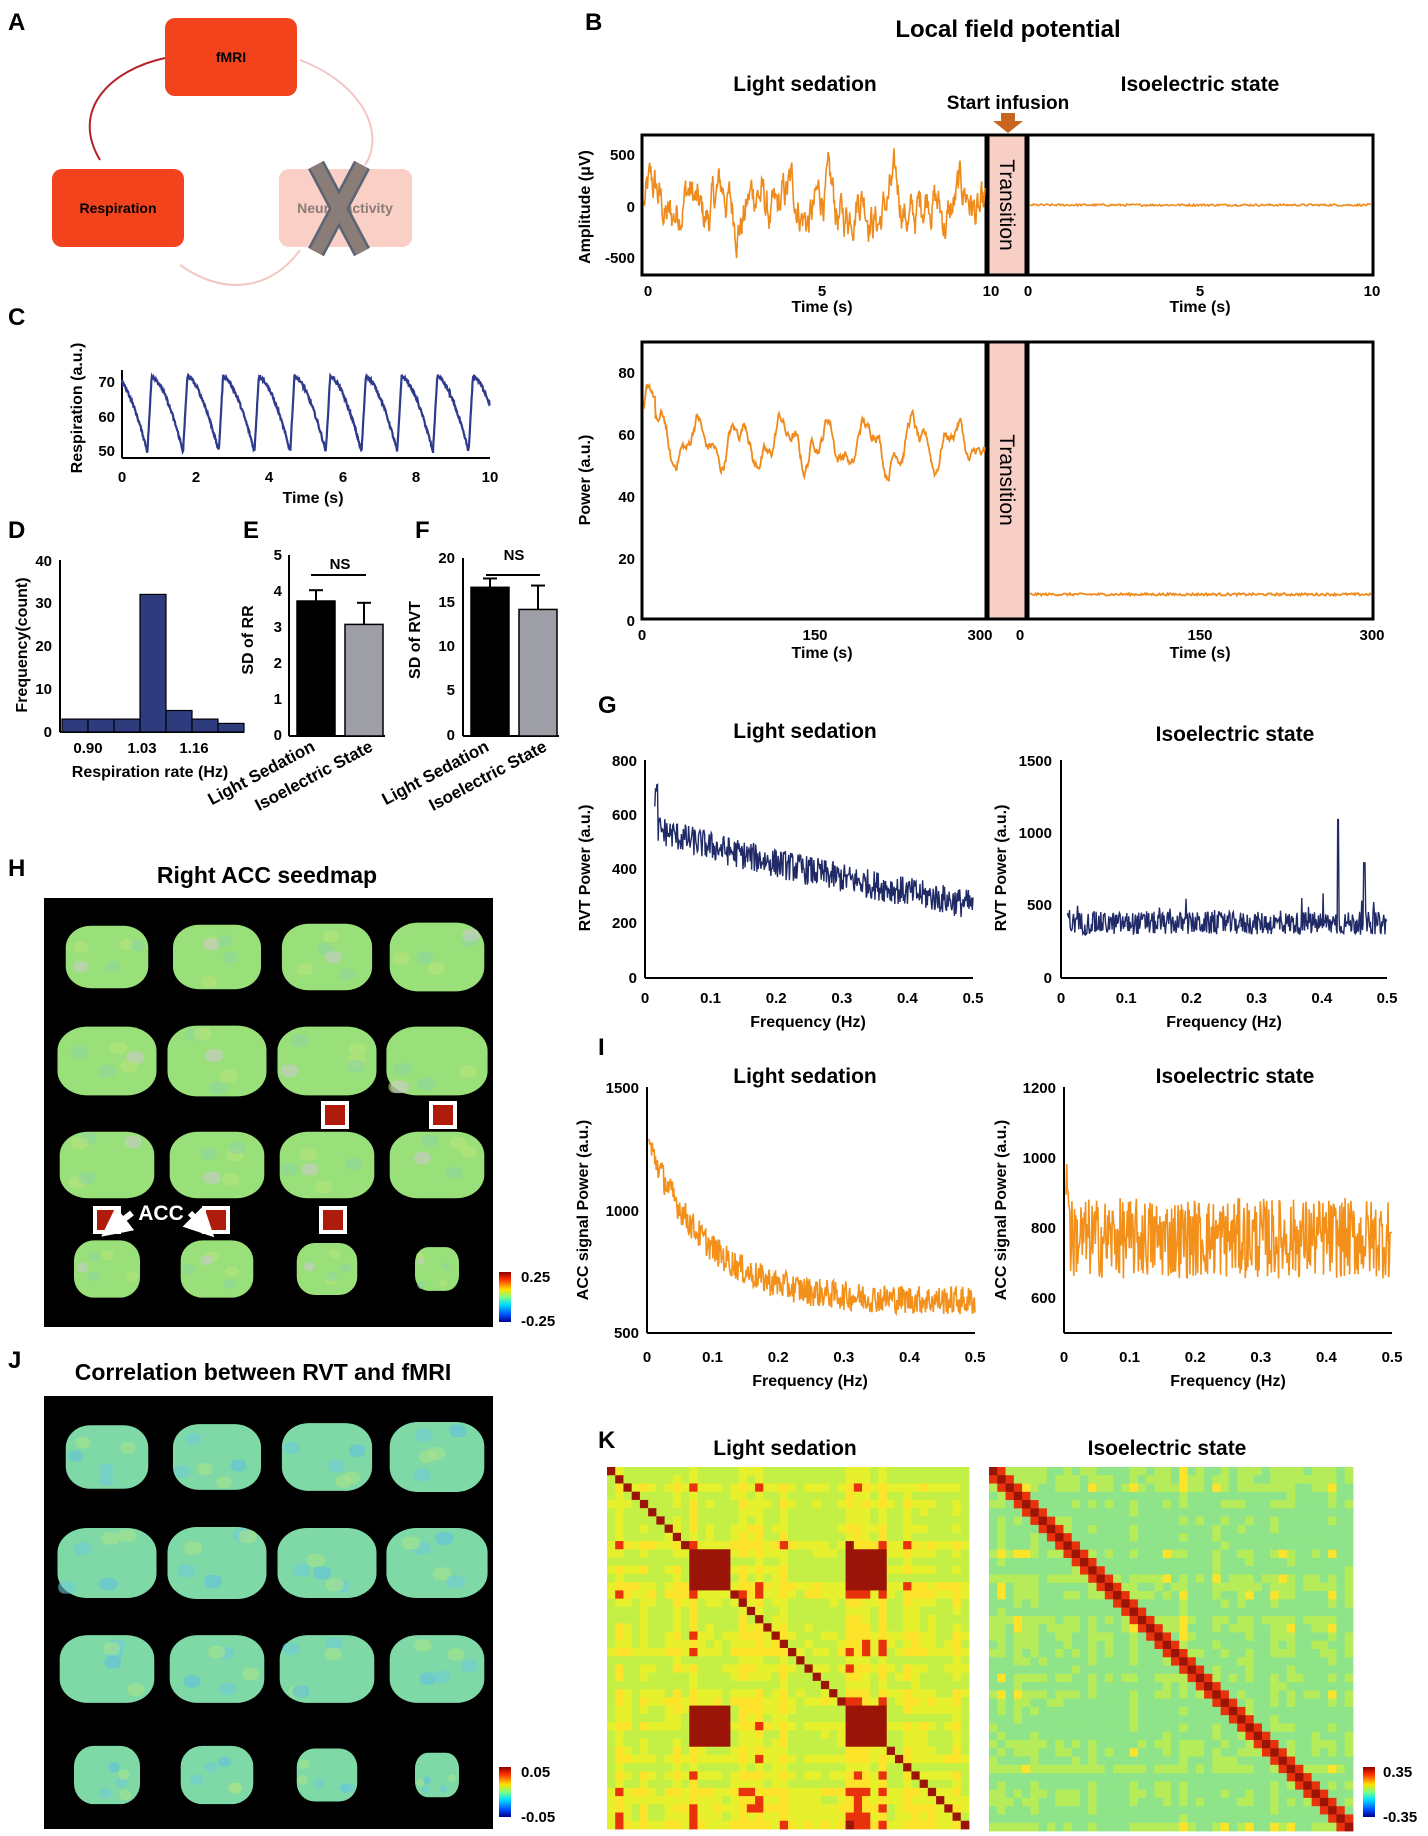  What do you see at coordinates (193, 1438) in the screenshot?
I see `rvt-fmri-slice-texture` at bounding box center [193, 1438].